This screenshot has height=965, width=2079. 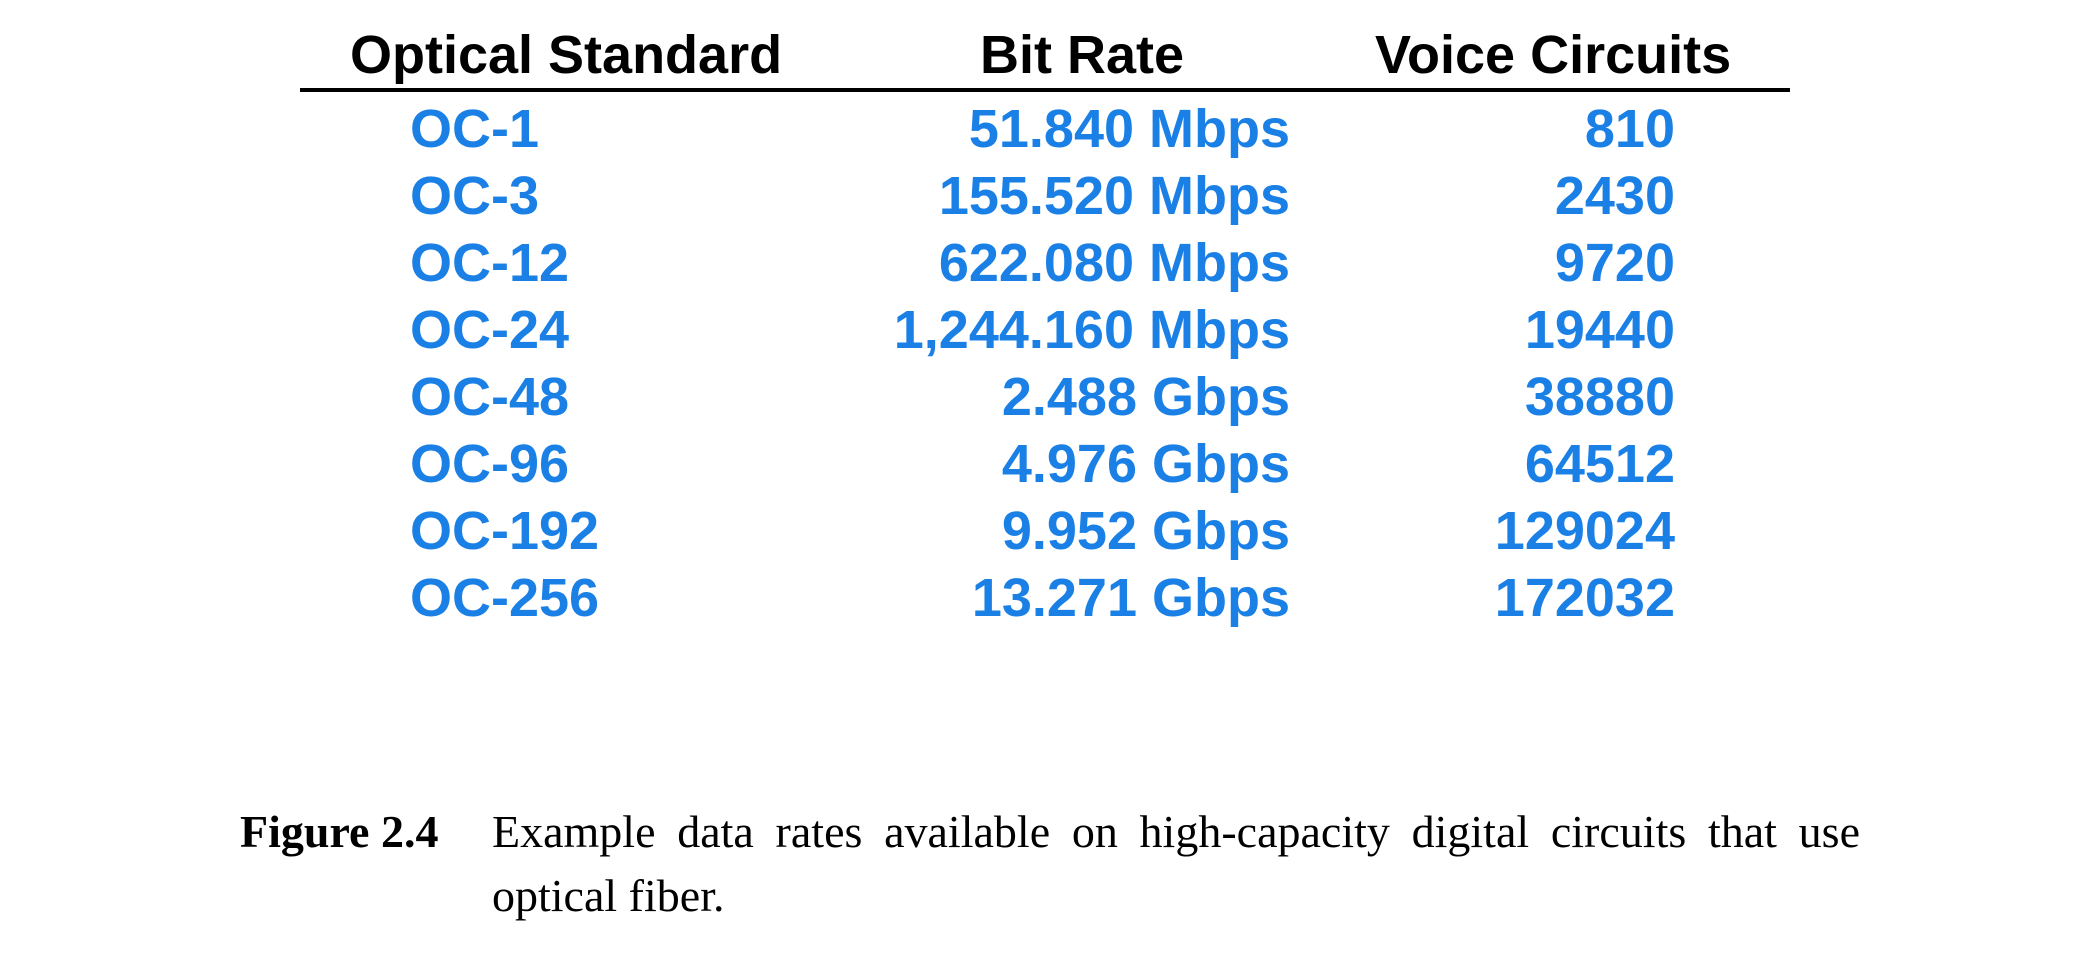 I want to click on cell-optical-standard: OC-1, so click(x=475, y=129).